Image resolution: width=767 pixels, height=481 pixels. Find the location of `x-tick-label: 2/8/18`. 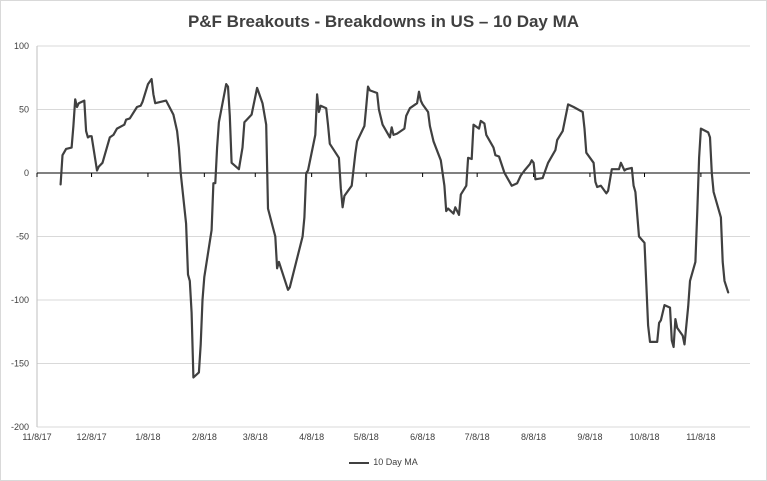

x-tick-label: 2/8/18 is located at coordinates (204, 437).